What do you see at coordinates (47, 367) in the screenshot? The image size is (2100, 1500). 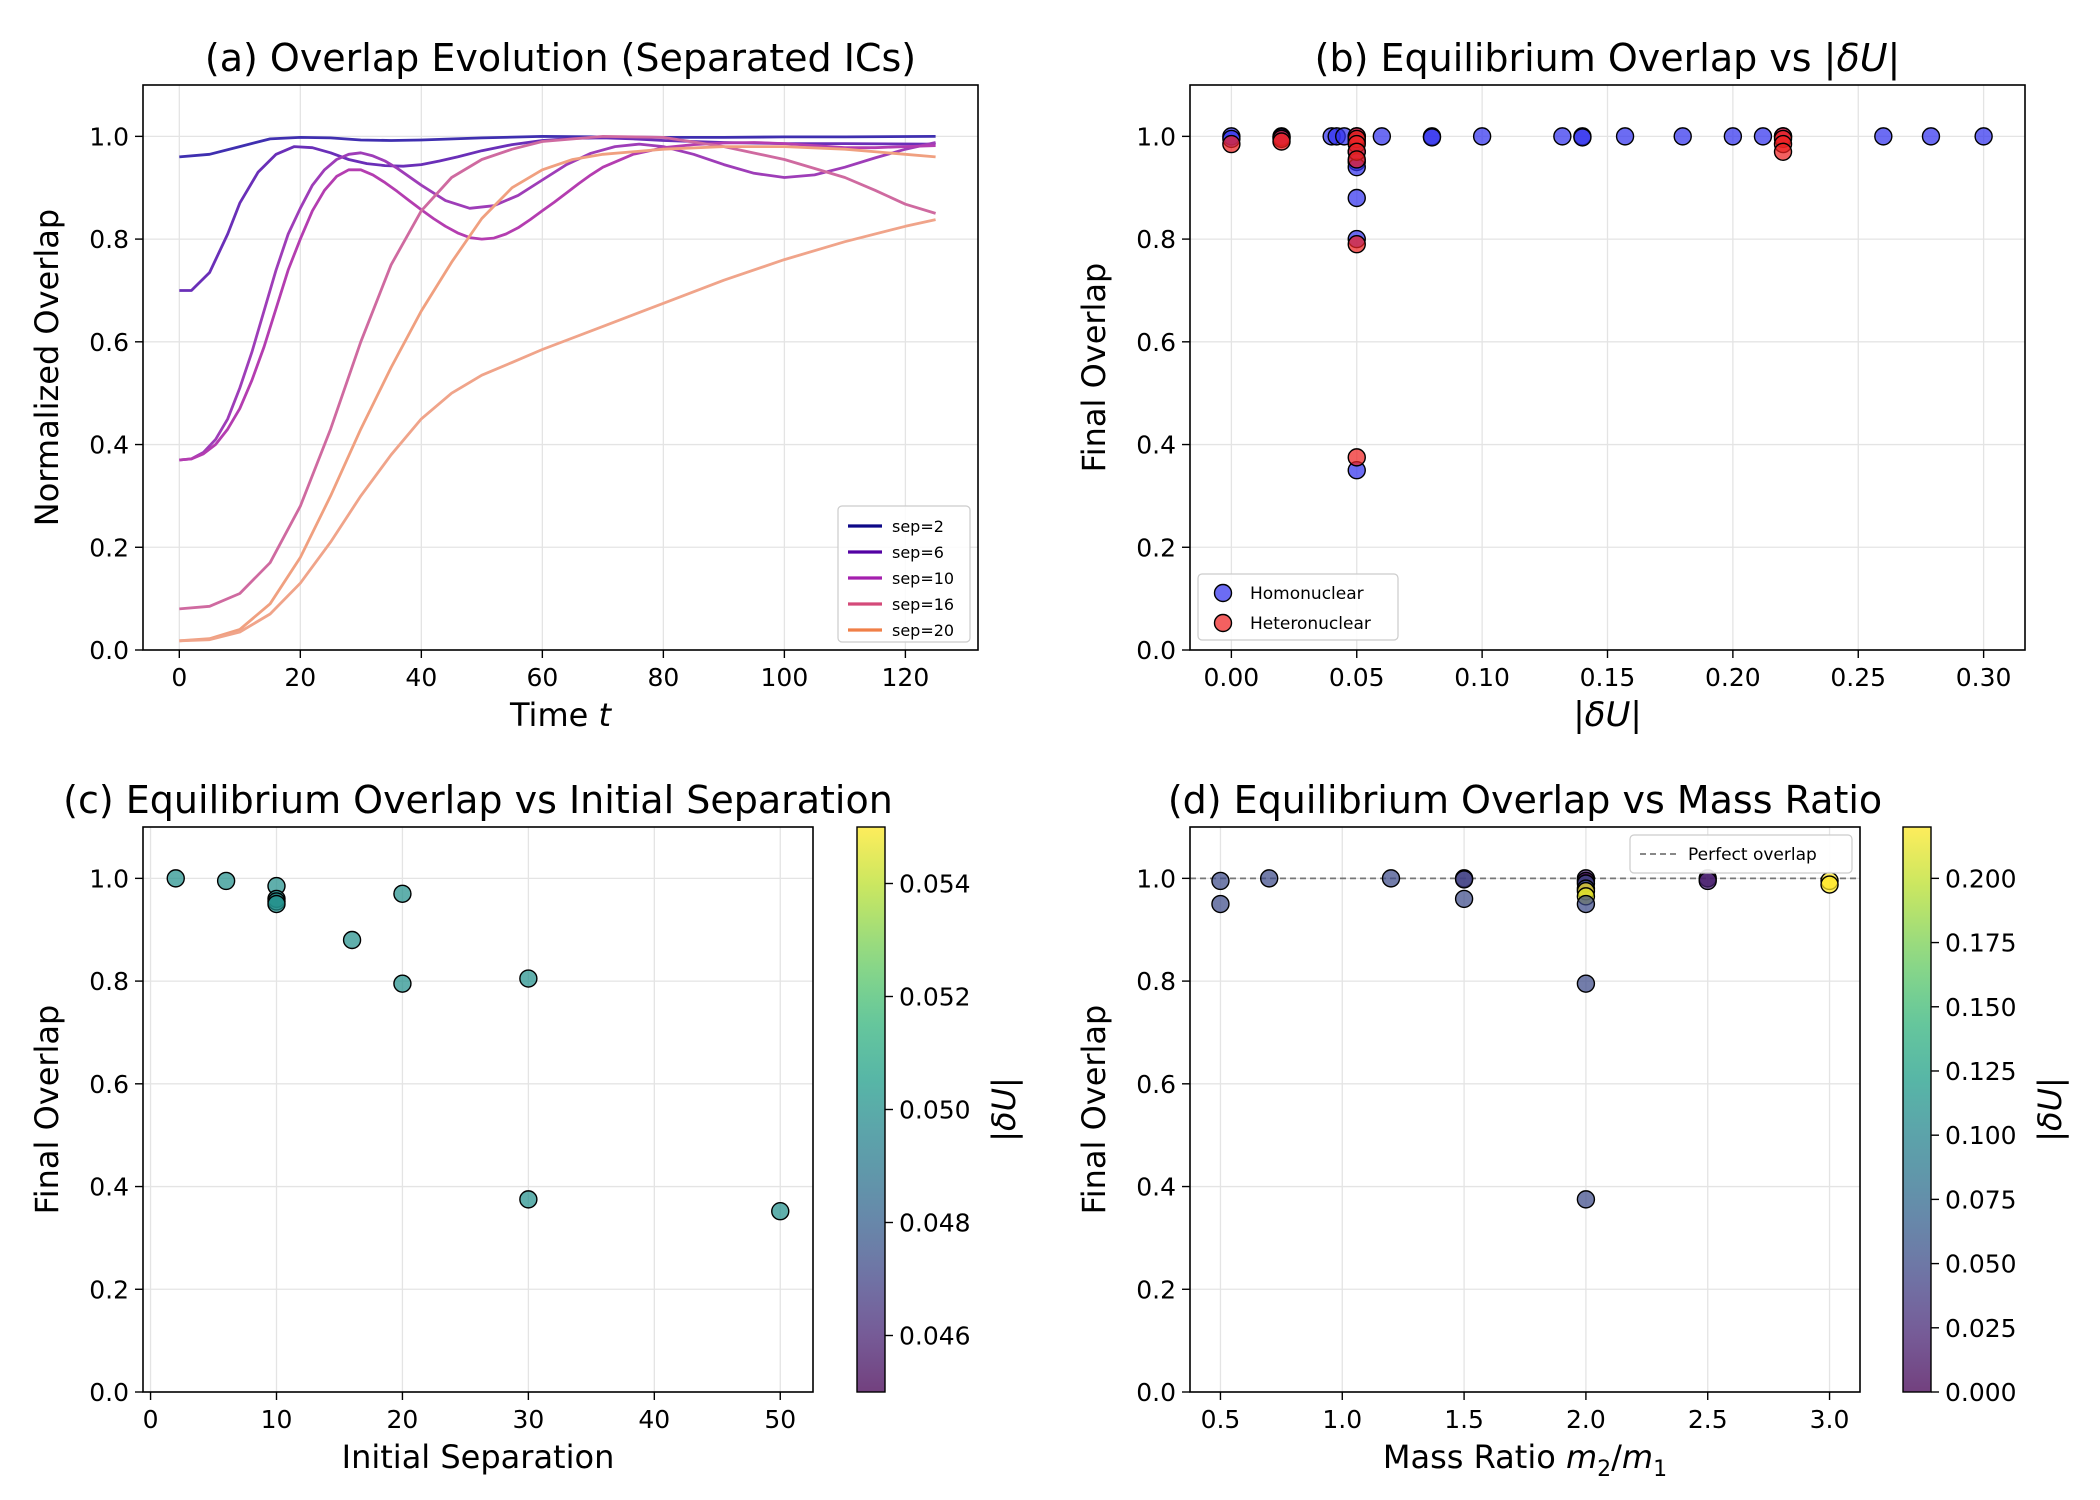 I see `y-axis-label: Normalized Overlap` at bounding box center [47, 367].